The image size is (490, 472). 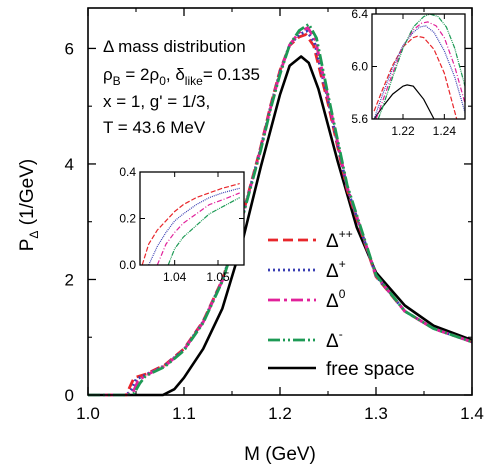 What do you see at coordinates (403, 131) in the screenshot?
I see `inset-x-tick-label: 1.22` at bounding box center [403, 131].